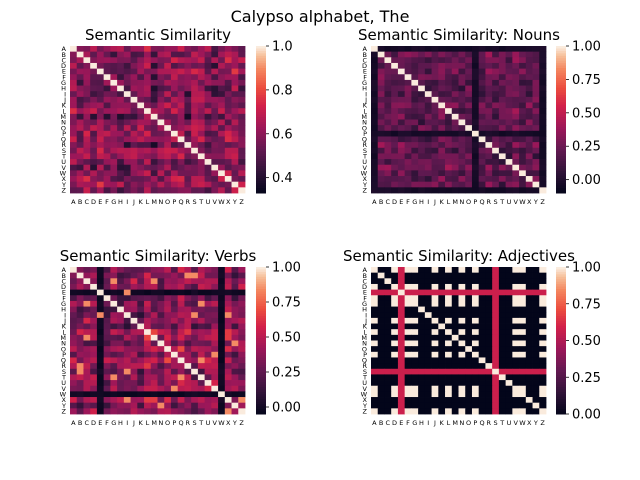  What do you see at coordinates (542, 202) in the screenshot?
I see `x-tick-label: Z` at bounding box center [542, 202].